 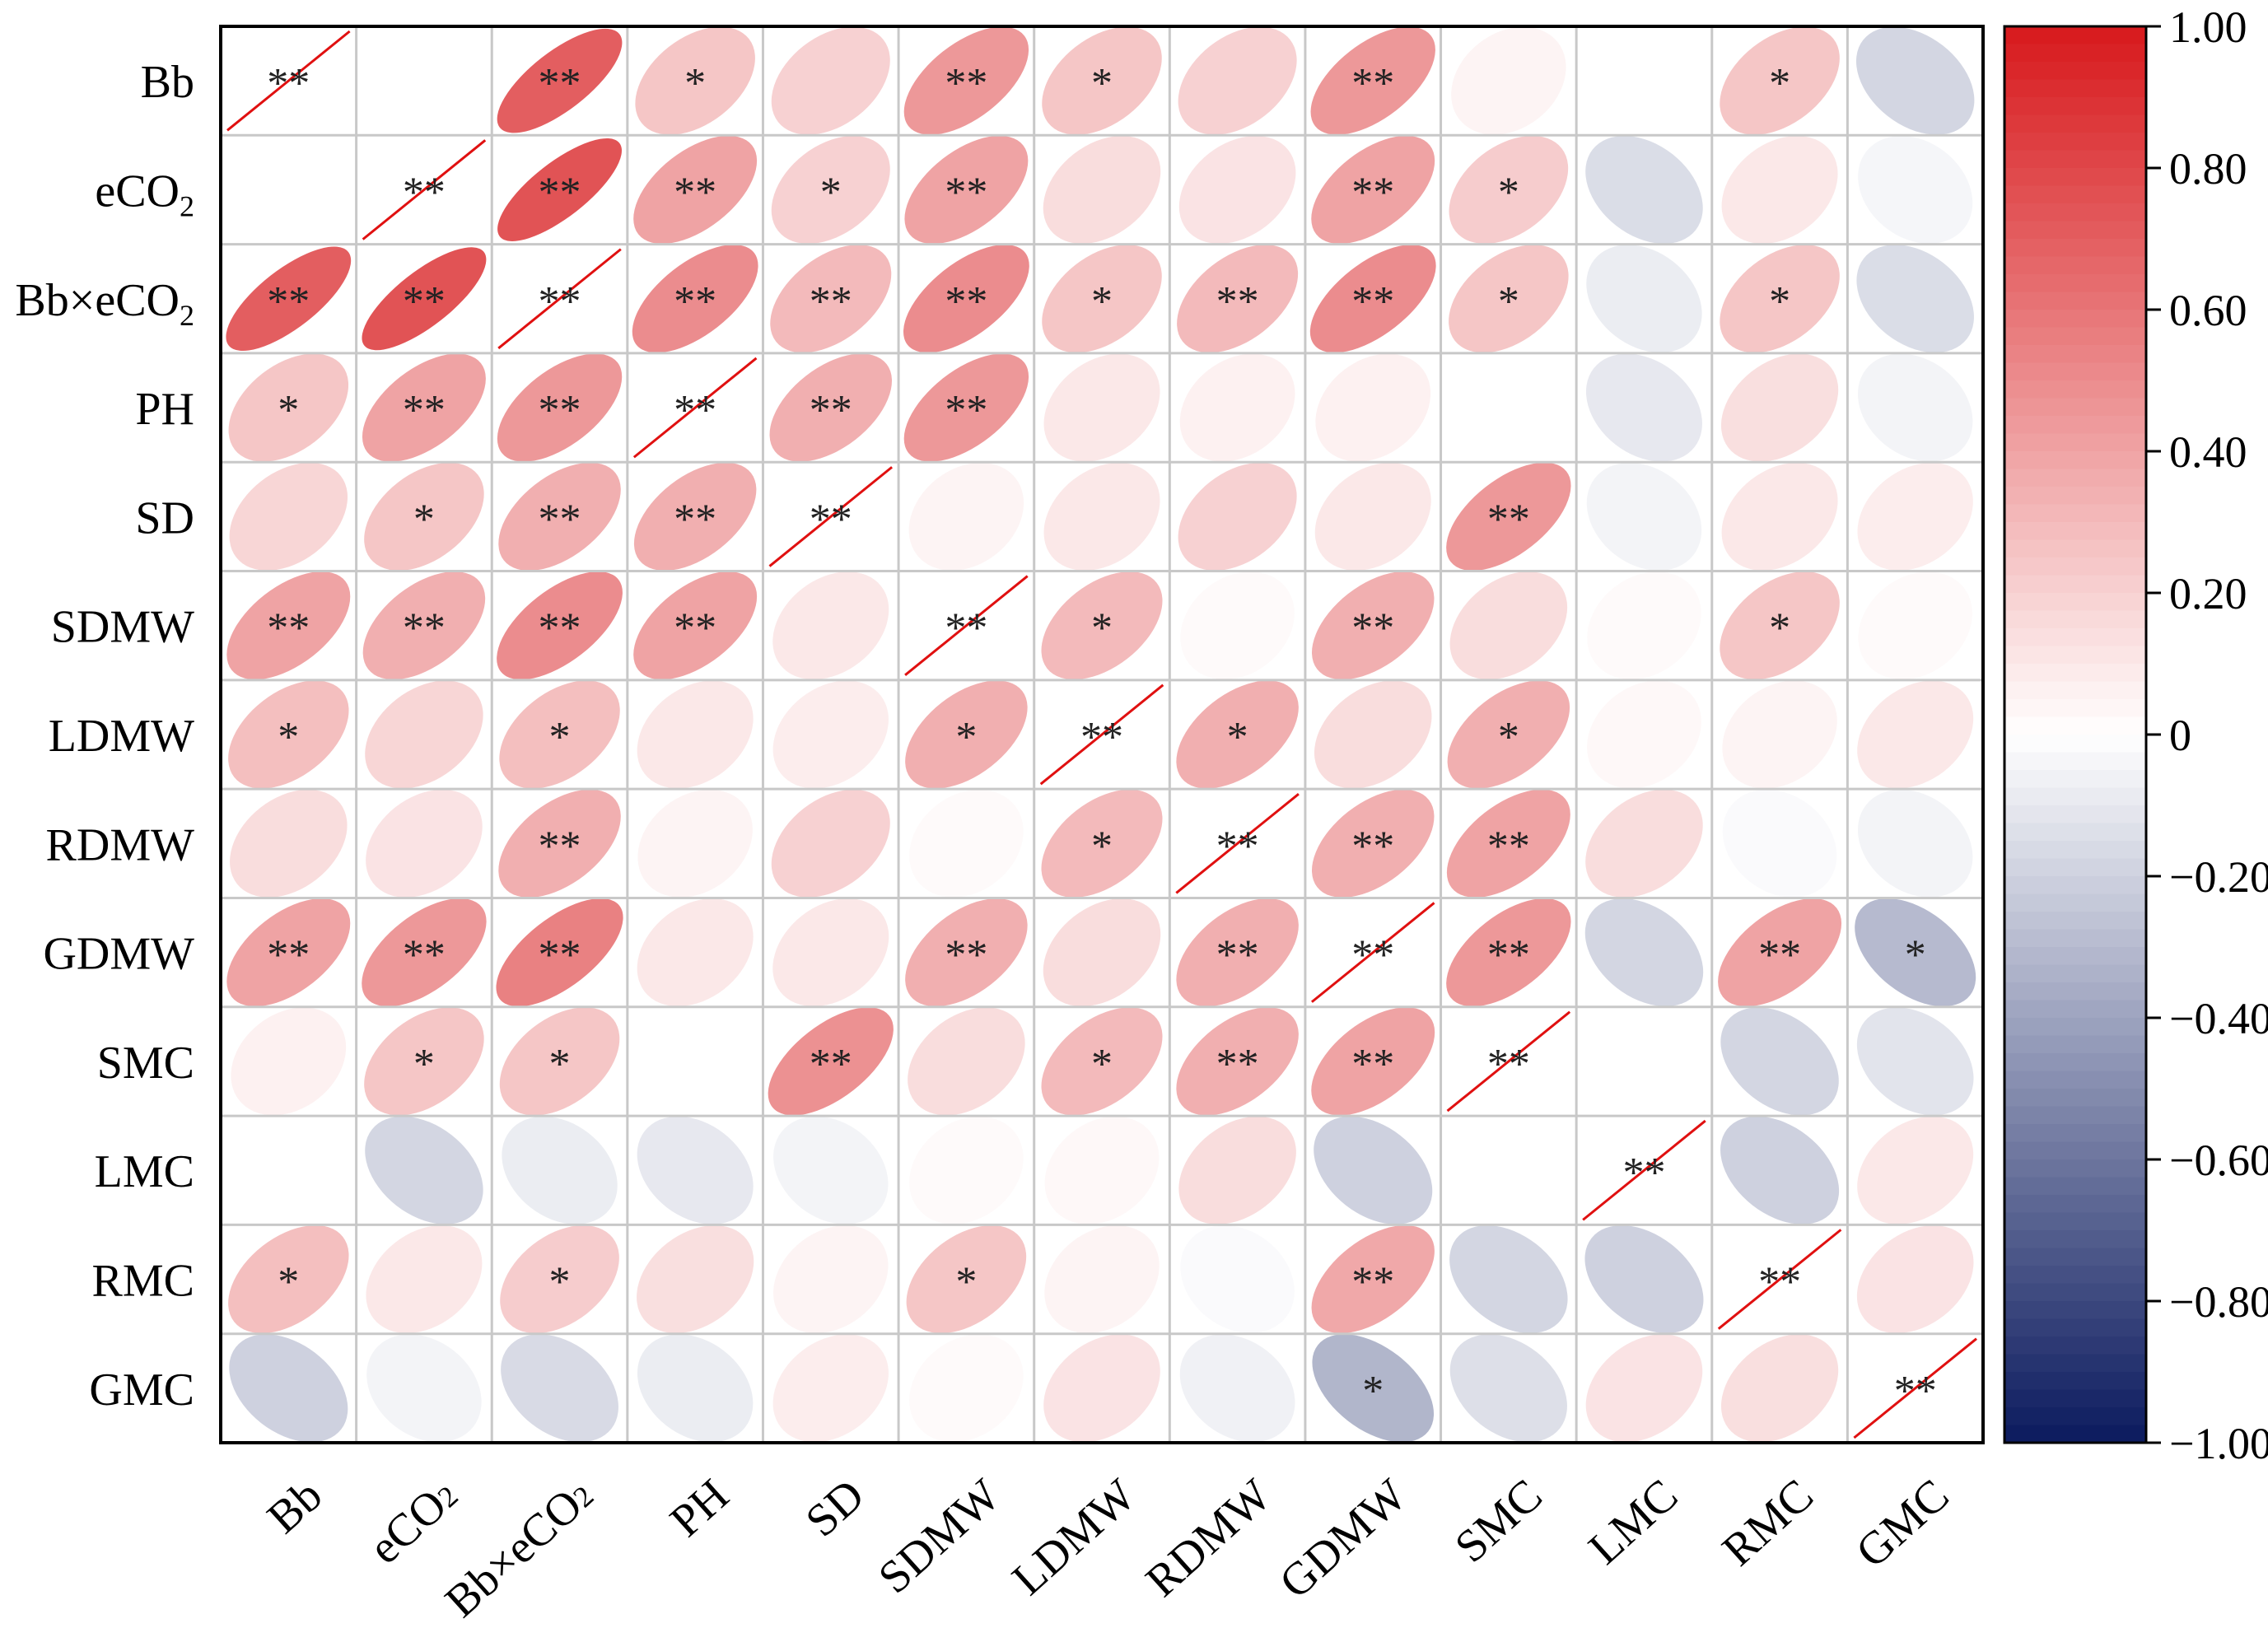 I want to click on significance-mark-7-9: **, so click(x=1508, y=846).